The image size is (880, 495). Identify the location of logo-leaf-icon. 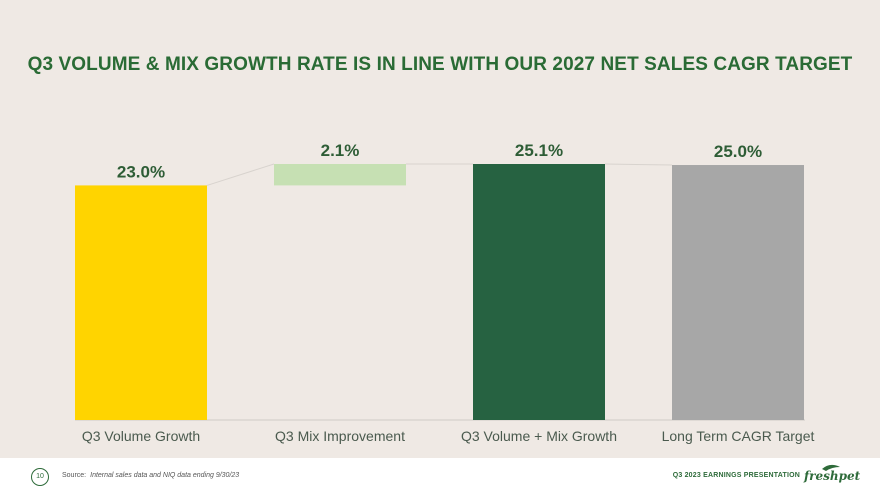
(831, 467).